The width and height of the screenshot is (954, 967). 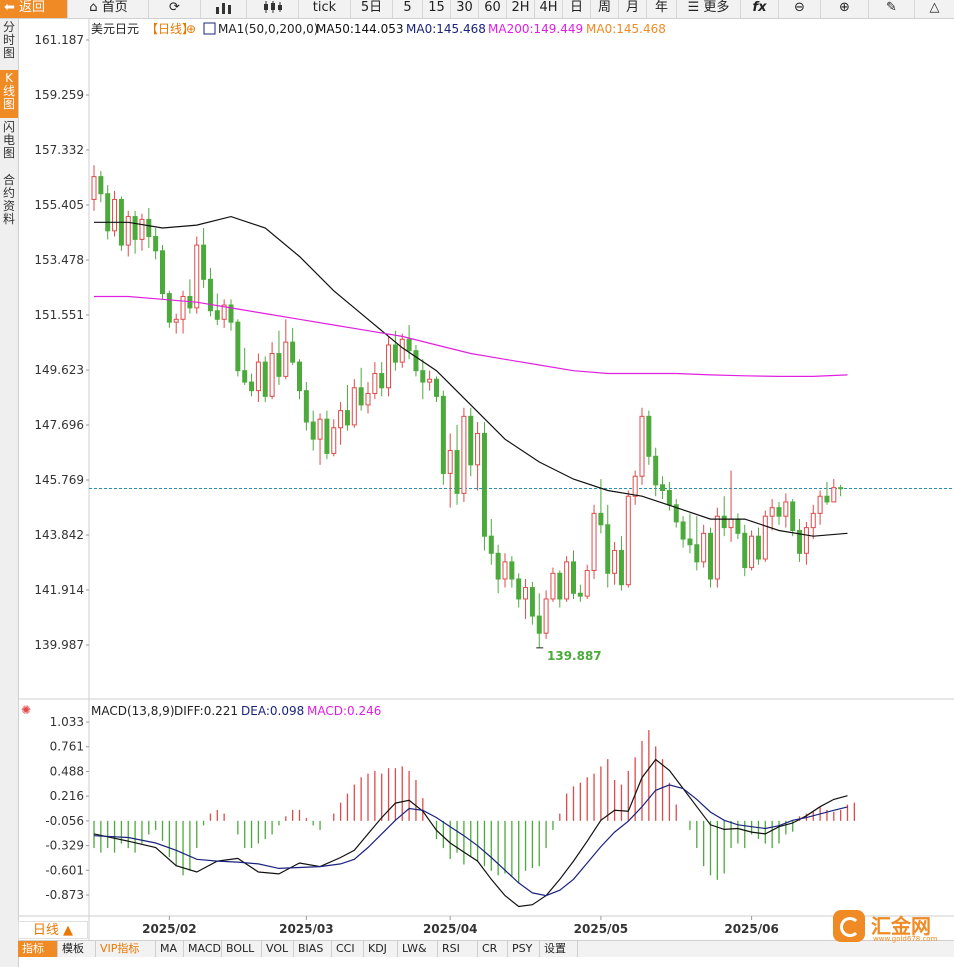 I want to click on tab-vol: VOL, so click(x=278, y=949).